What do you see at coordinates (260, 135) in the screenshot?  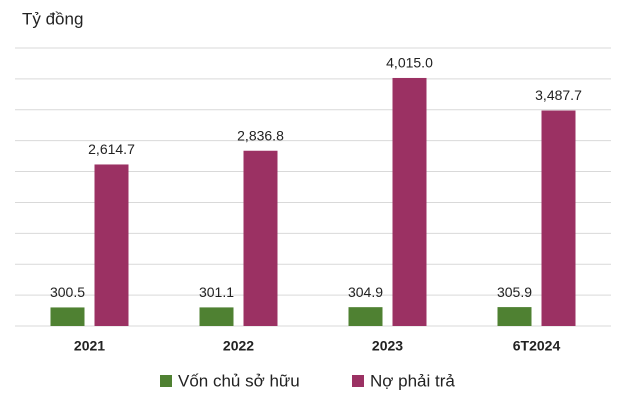 I see `data-label: 2,836.8` at bounding box center [260, 135].